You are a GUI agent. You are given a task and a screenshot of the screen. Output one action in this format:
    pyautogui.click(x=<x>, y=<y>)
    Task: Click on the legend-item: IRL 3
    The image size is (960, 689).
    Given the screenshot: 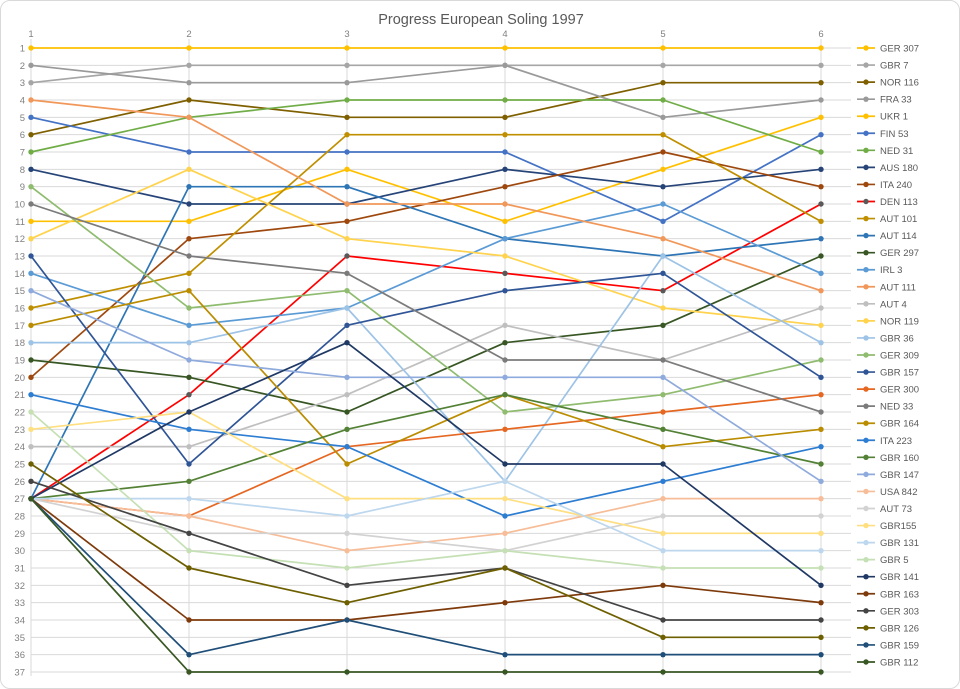 What is the action you would take?
    pyautogui.click(x=879, y=270)
    